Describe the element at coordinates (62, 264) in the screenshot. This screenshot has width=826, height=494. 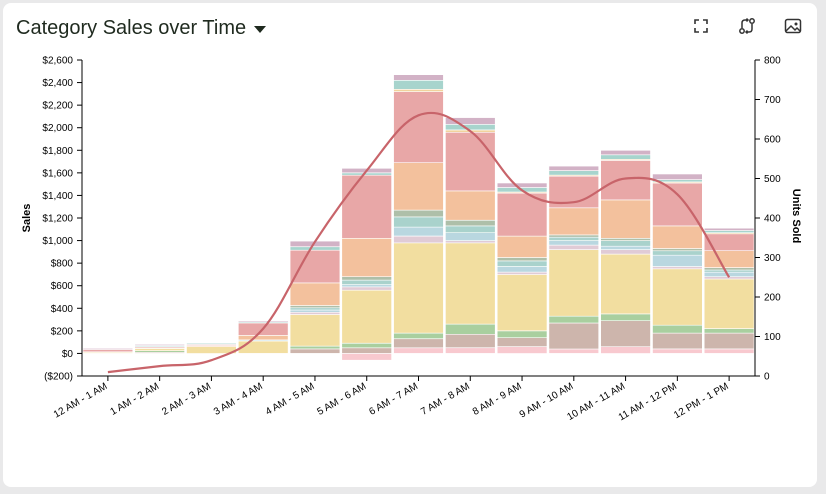
I see `y-tick-label: $800` at that location.